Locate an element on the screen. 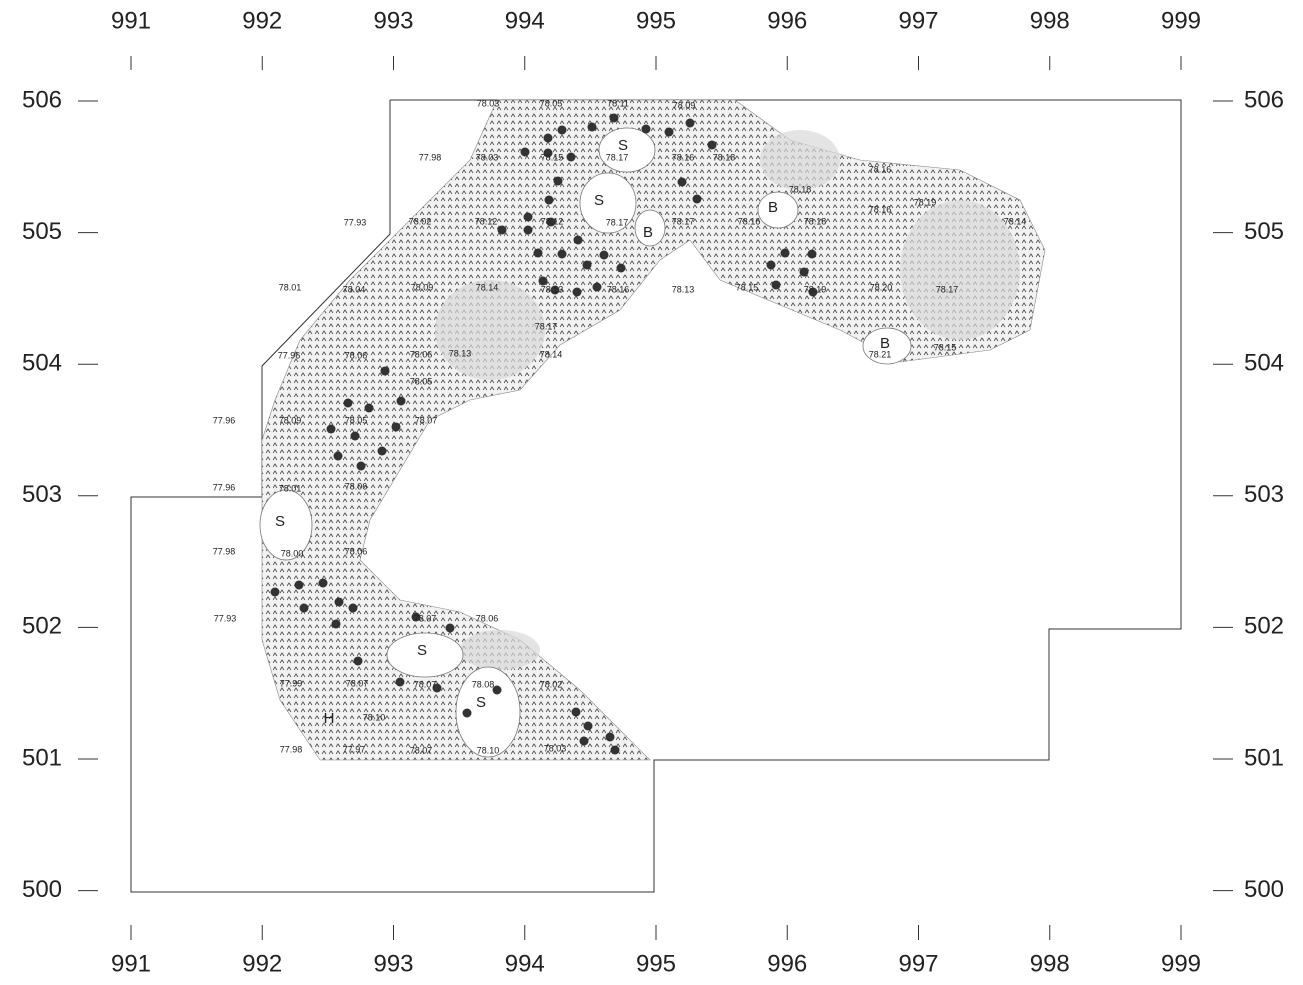  x-tick-label: 991 is located at coordinates (131, 20).